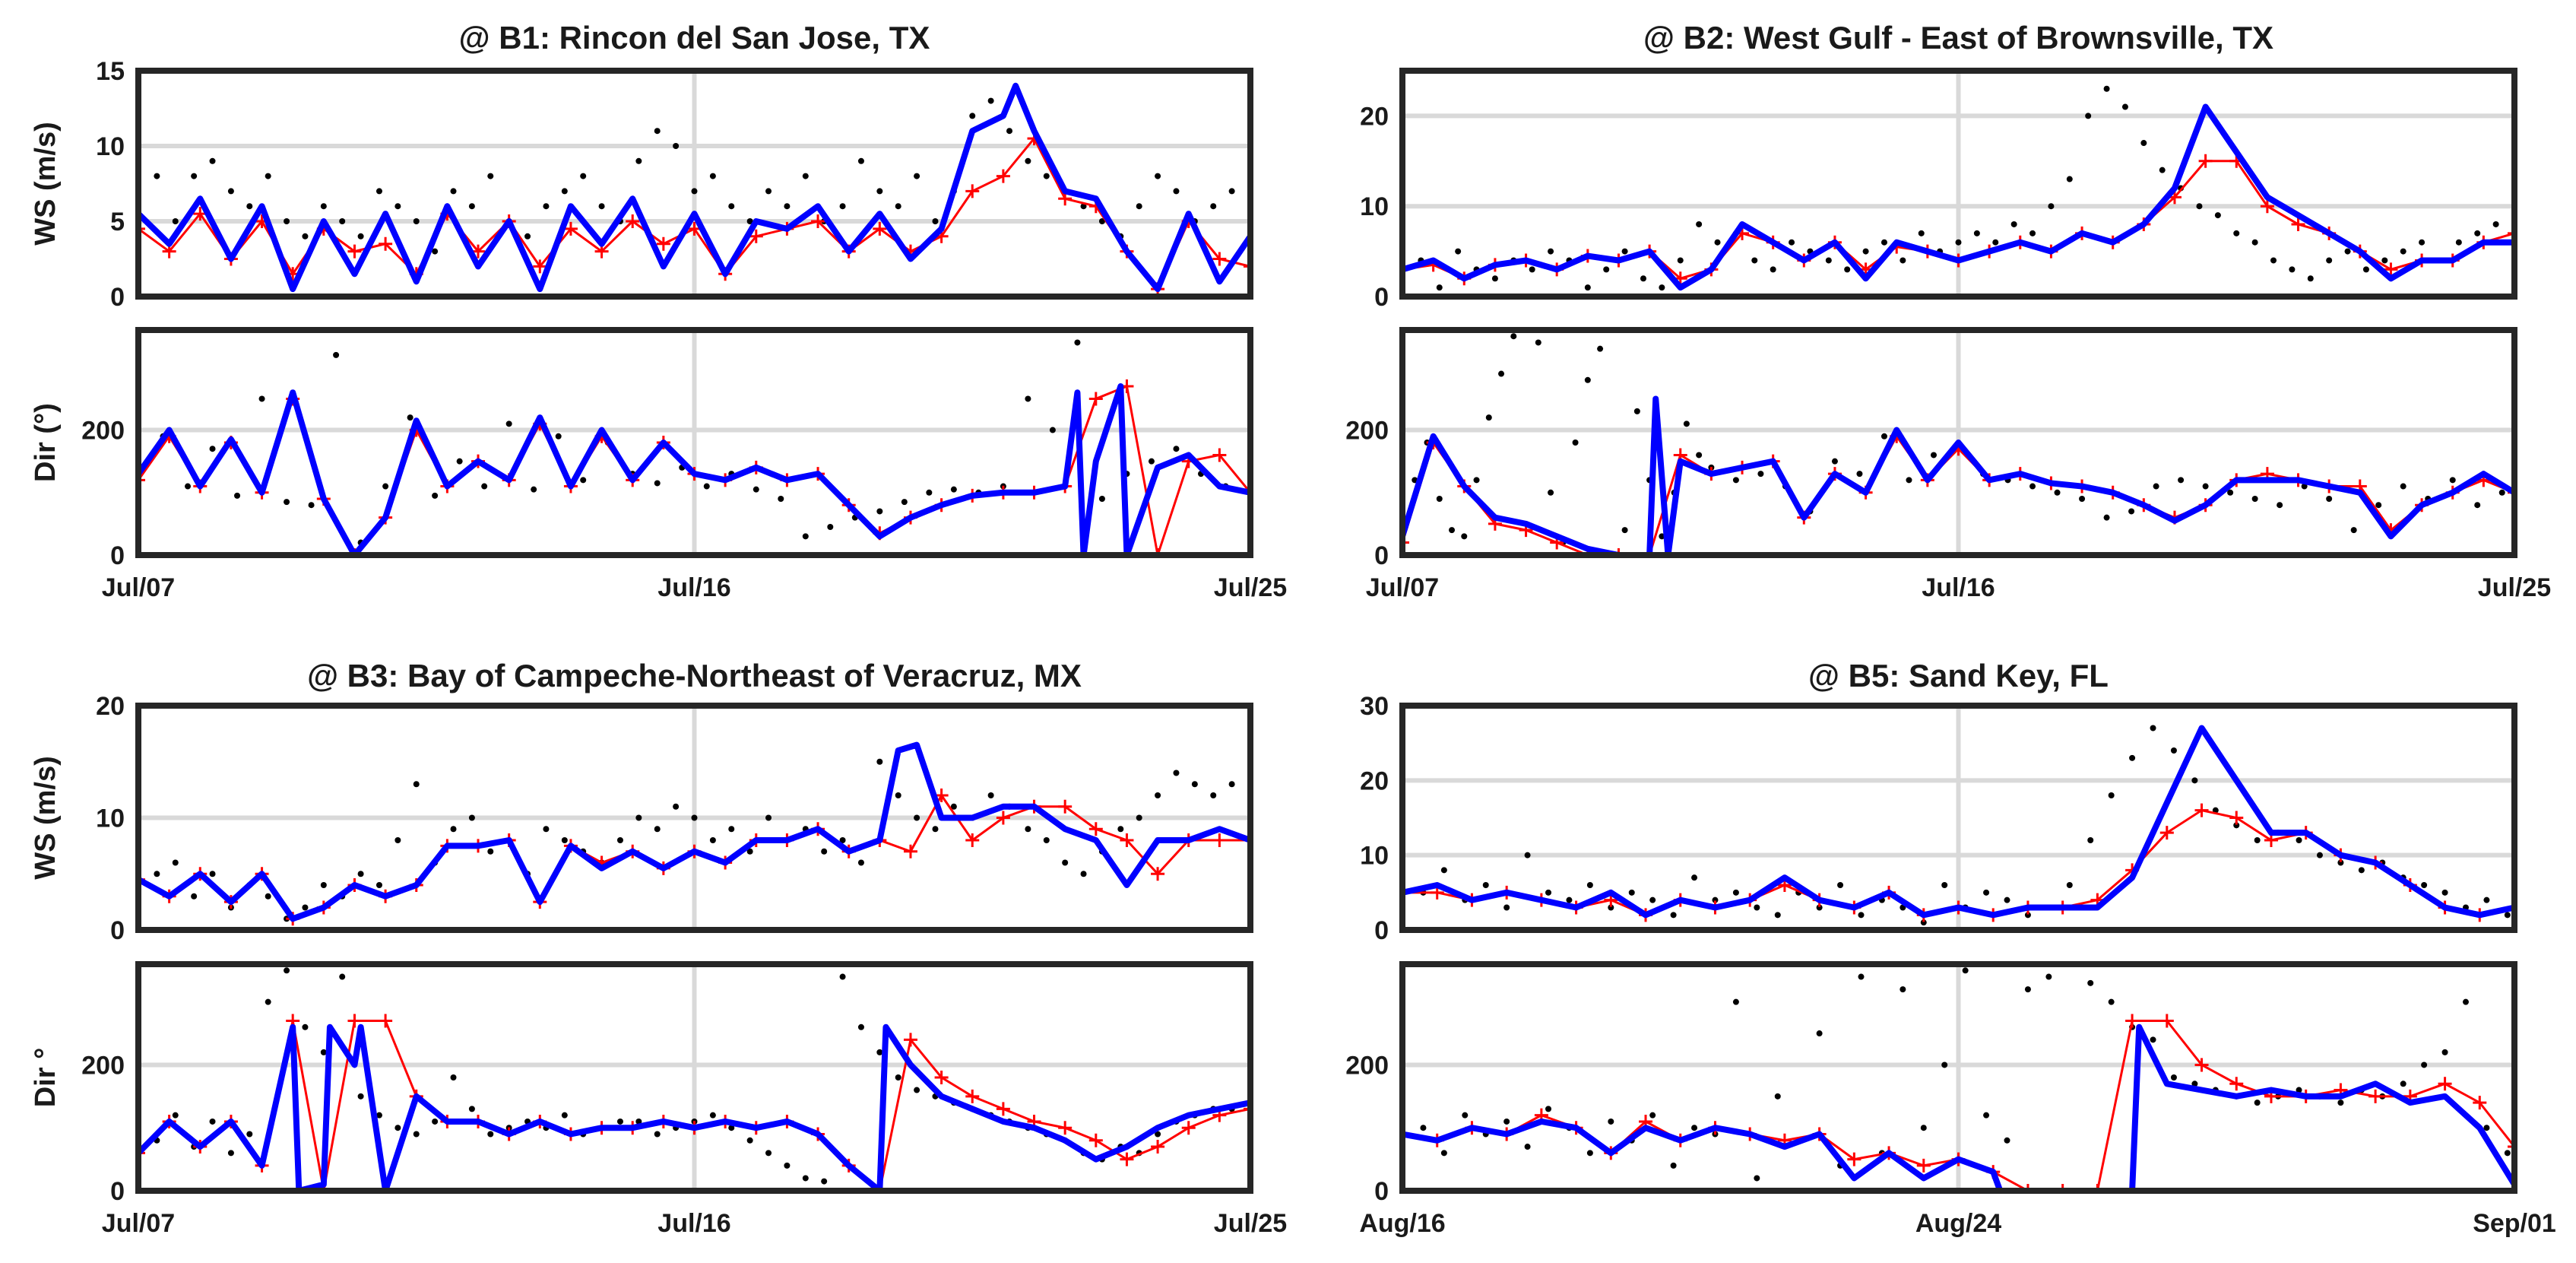  Describe the element at coordinates (117, 222) in the screenshot. I see `y-tick-label: 5` at that location.